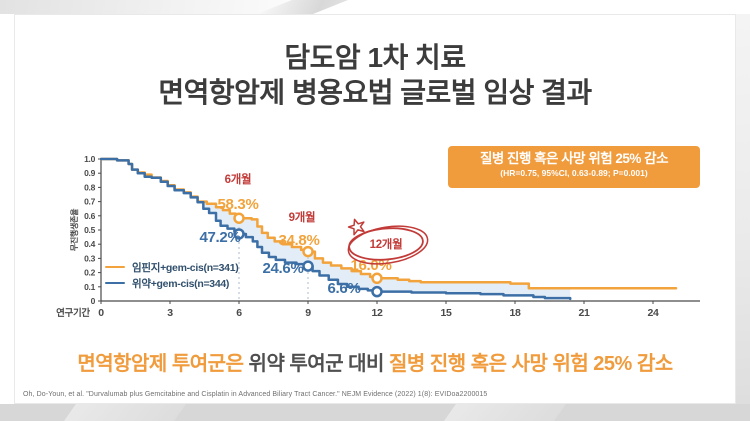 This screenshot has height=421, width=750. Describe the element at coordinates (375, 92) in the screenshot. I see `slide-title-line2: 면역항암제 병용요법 글로벌 임상 결과` at that location.